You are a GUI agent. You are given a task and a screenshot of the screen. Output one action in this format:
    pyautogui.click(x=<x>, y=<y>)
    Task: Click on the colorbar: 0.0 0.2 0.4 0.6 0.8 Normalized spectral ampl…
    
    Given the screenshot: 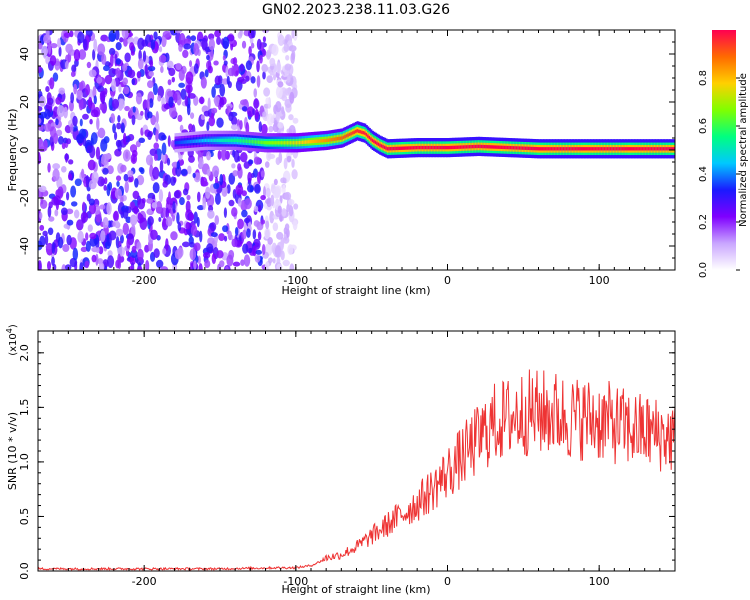 What is the action you would take?
    pyautogui.click(x=723, y=154)
    